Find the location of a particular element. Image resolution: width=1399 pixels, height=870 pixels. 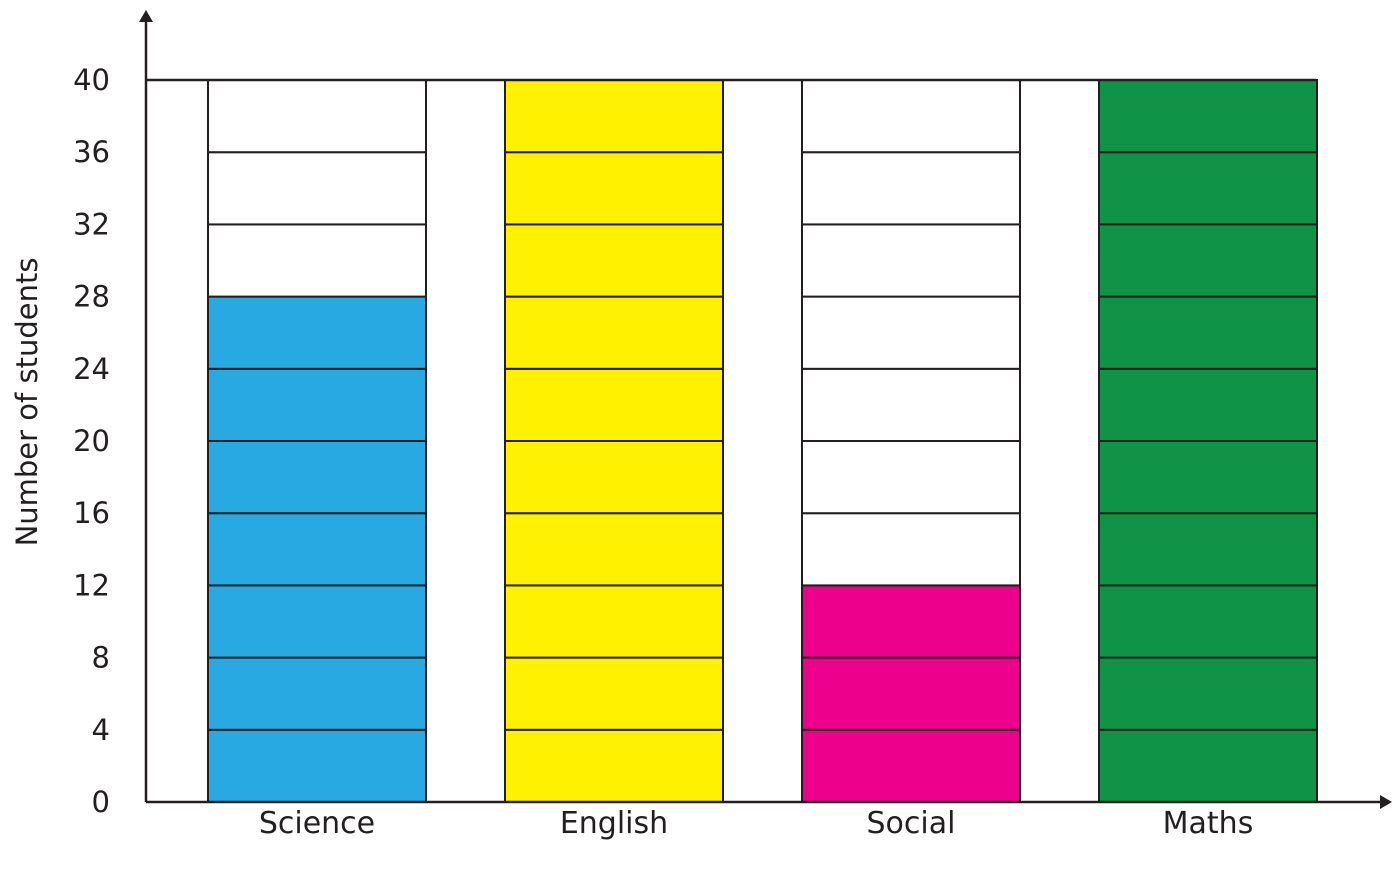

y-axis-arrow-icon is located at coordinates (146, 16).